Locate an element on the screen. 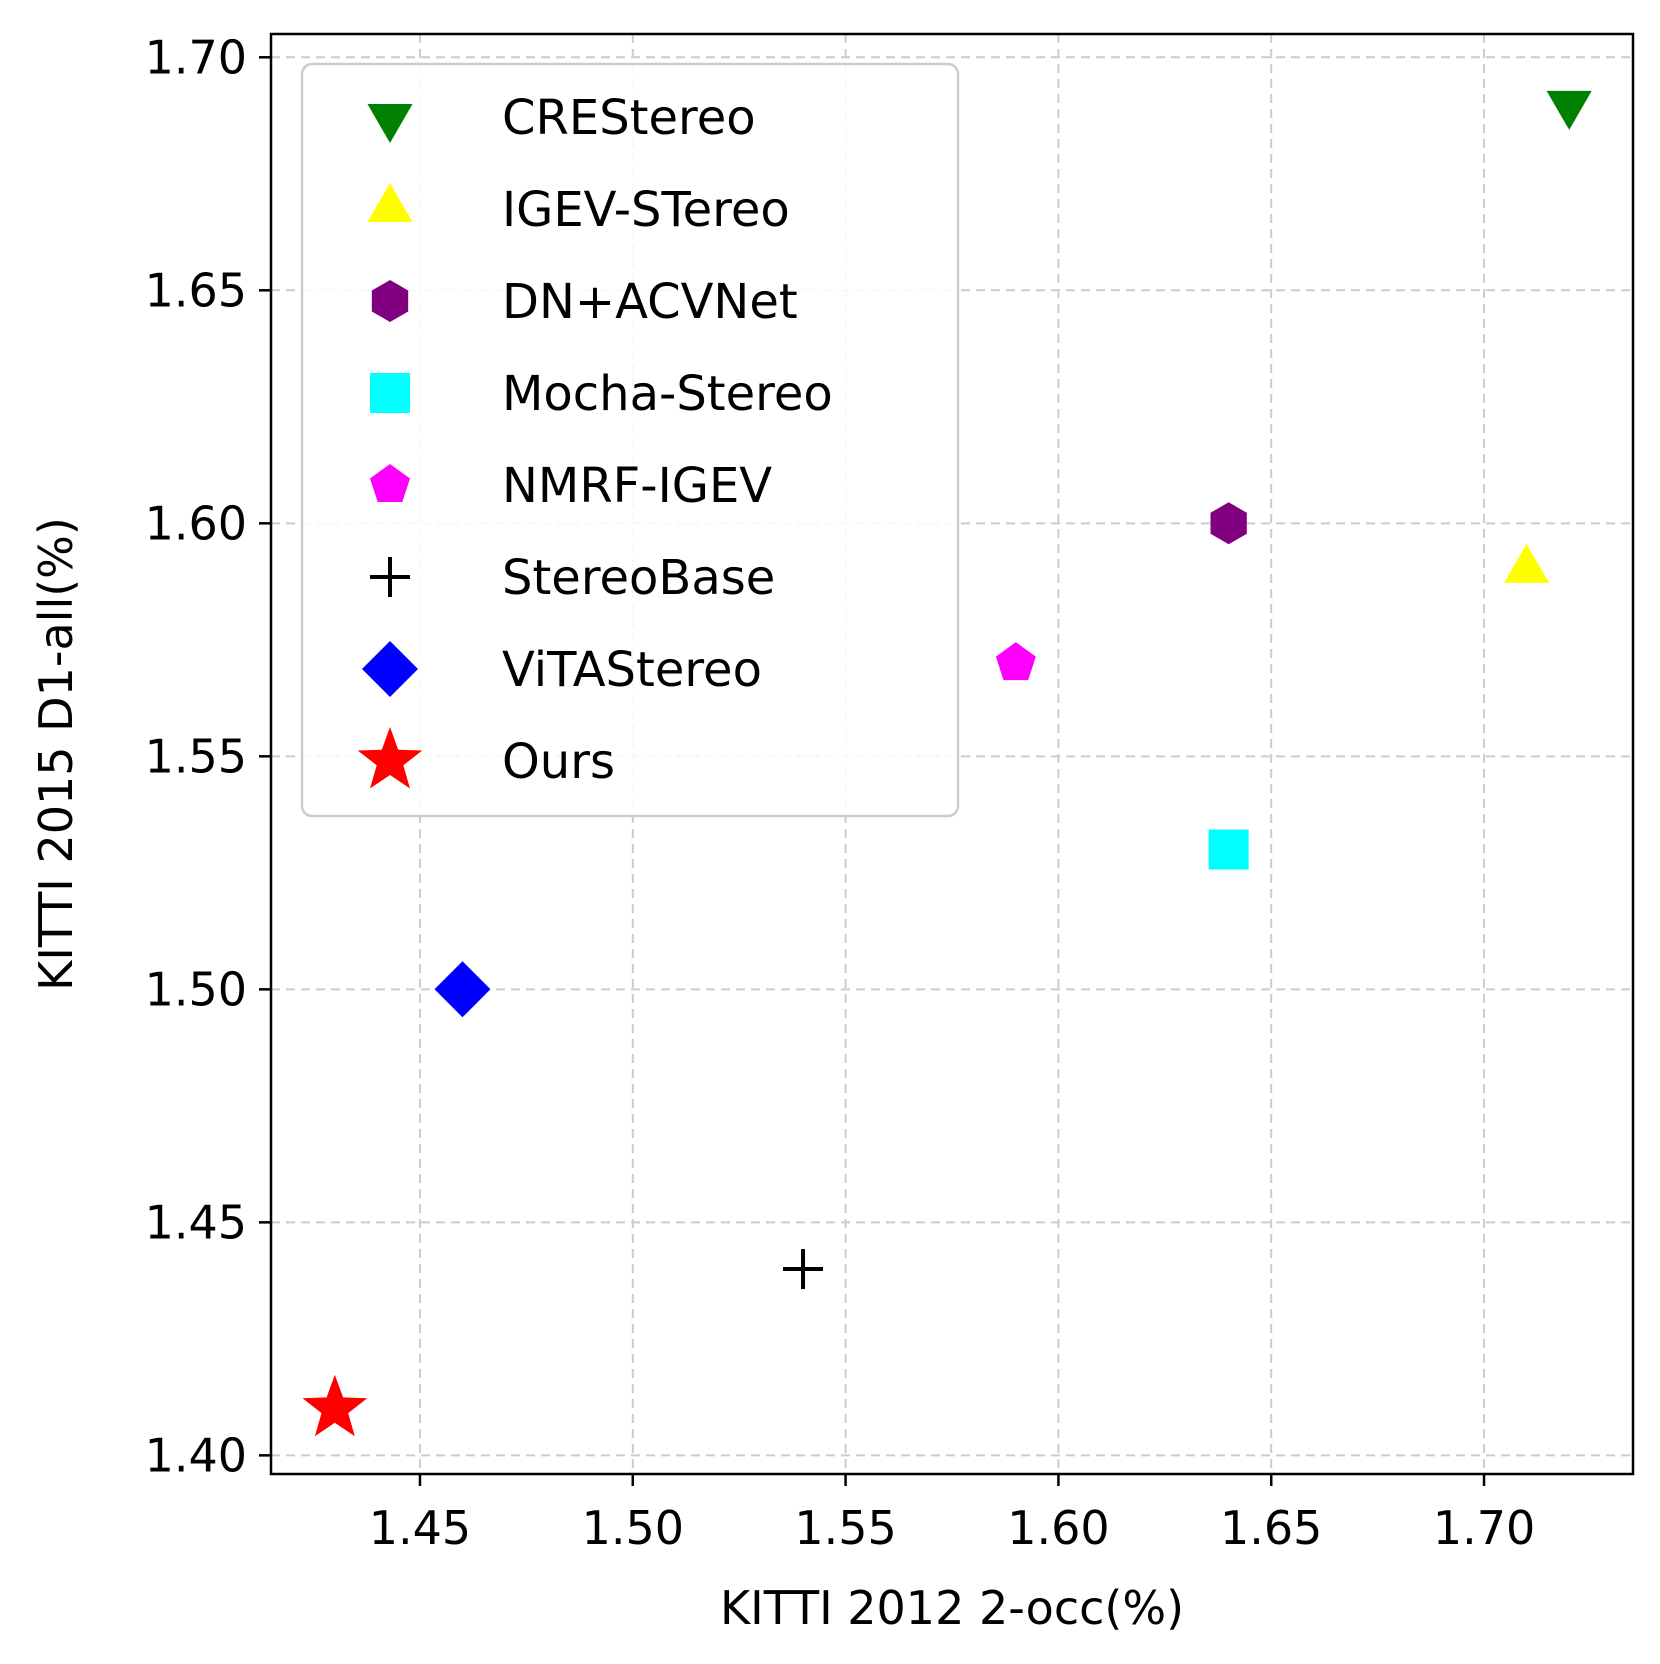 Image resolution: width=1660 pixels, height=1664 pixels. legend-item-ours: Ours is located at coordinates (486, 758).